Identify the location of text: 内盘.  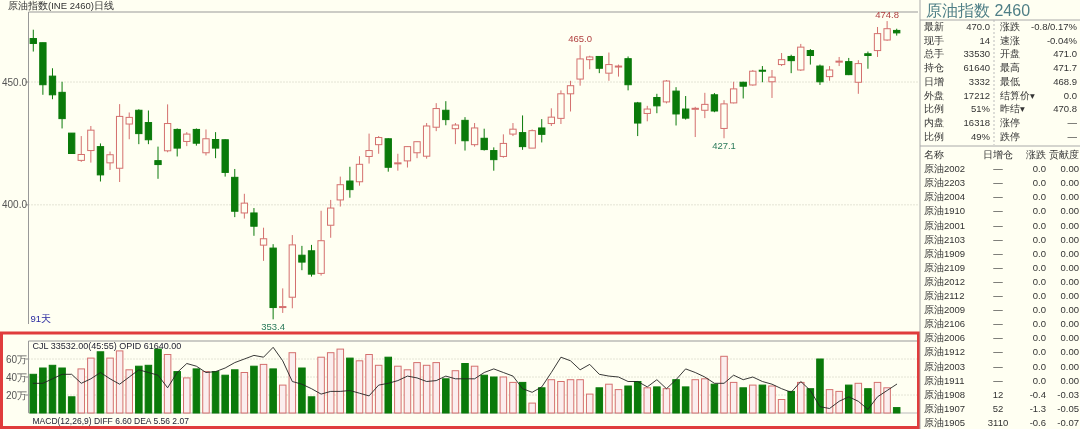
(934, 122).